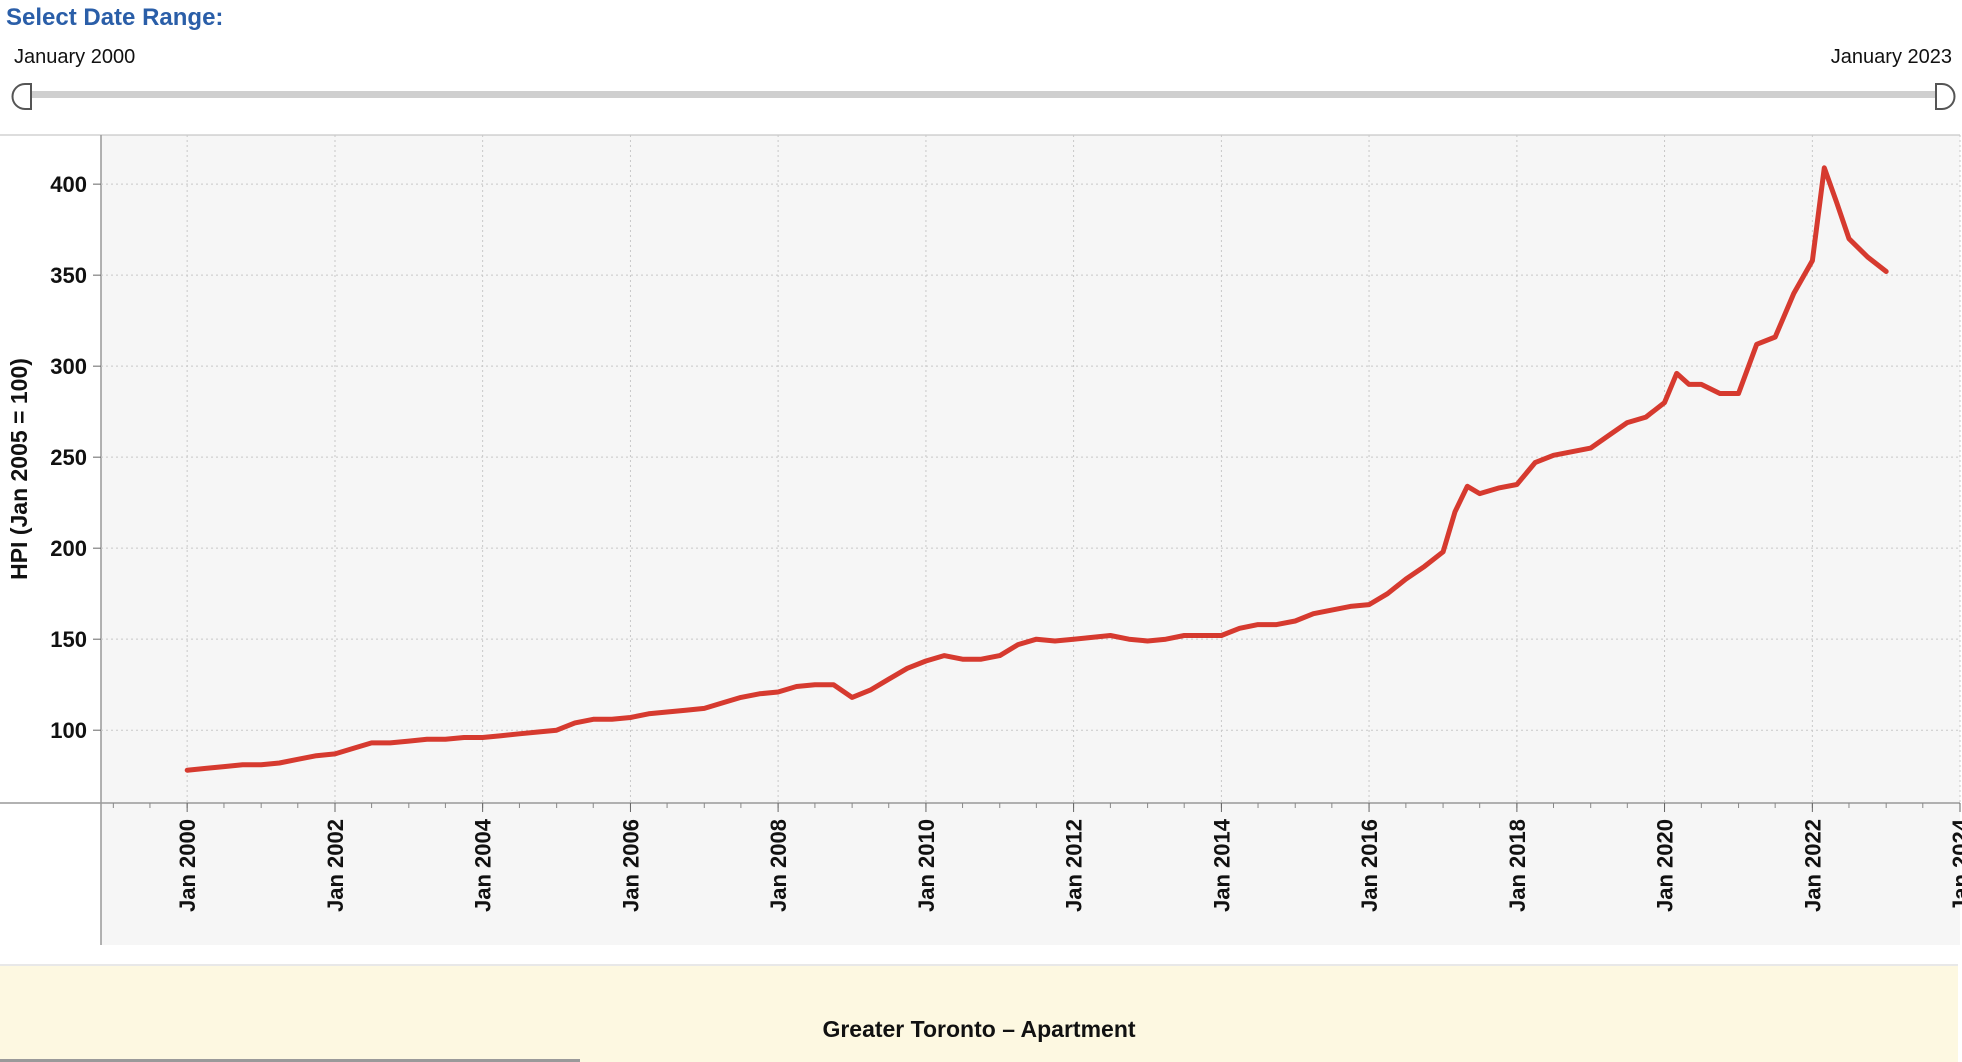 This screenshot has height=1062, width=1962. I want to click on y-tick-label: 400, so click(68, 184).